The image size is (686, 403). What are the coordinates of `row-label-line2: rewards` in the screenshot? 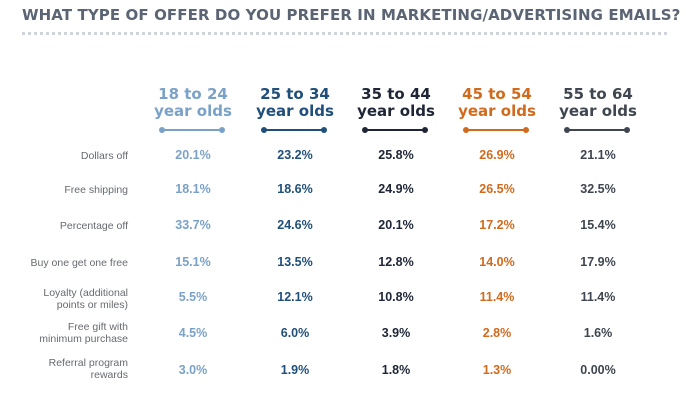 It's located at (109, 375).